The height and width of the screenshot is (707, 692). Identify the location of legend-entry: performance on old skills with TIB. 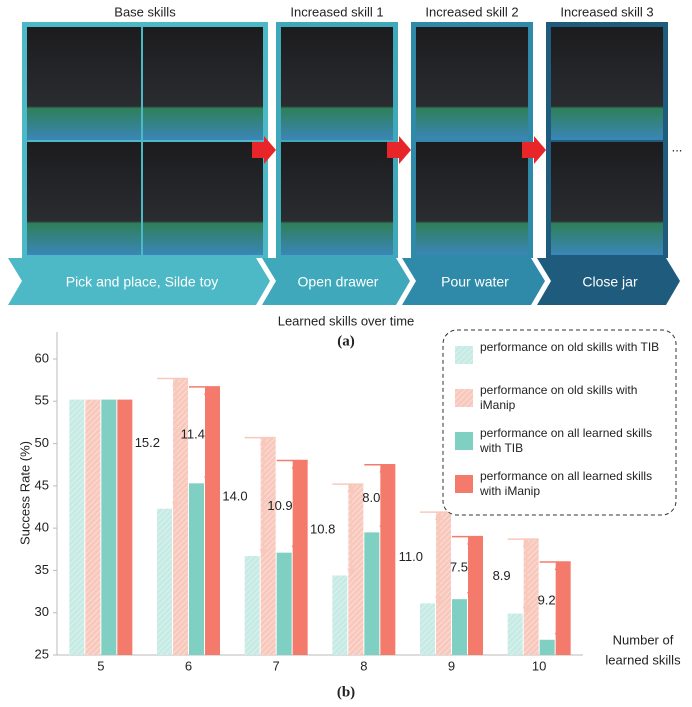
(570, 347).